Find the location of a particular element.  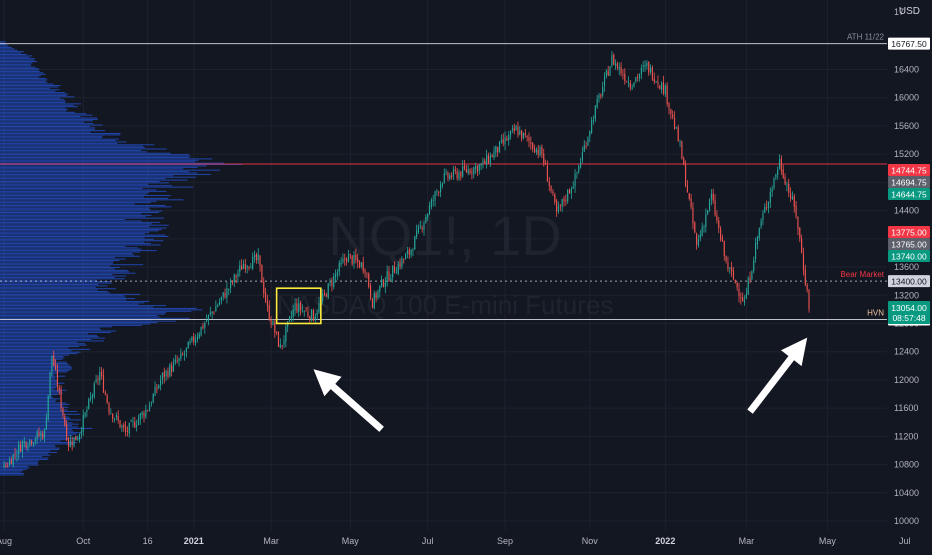

time-tick-label: 16 is located at coordinates (148, 541).